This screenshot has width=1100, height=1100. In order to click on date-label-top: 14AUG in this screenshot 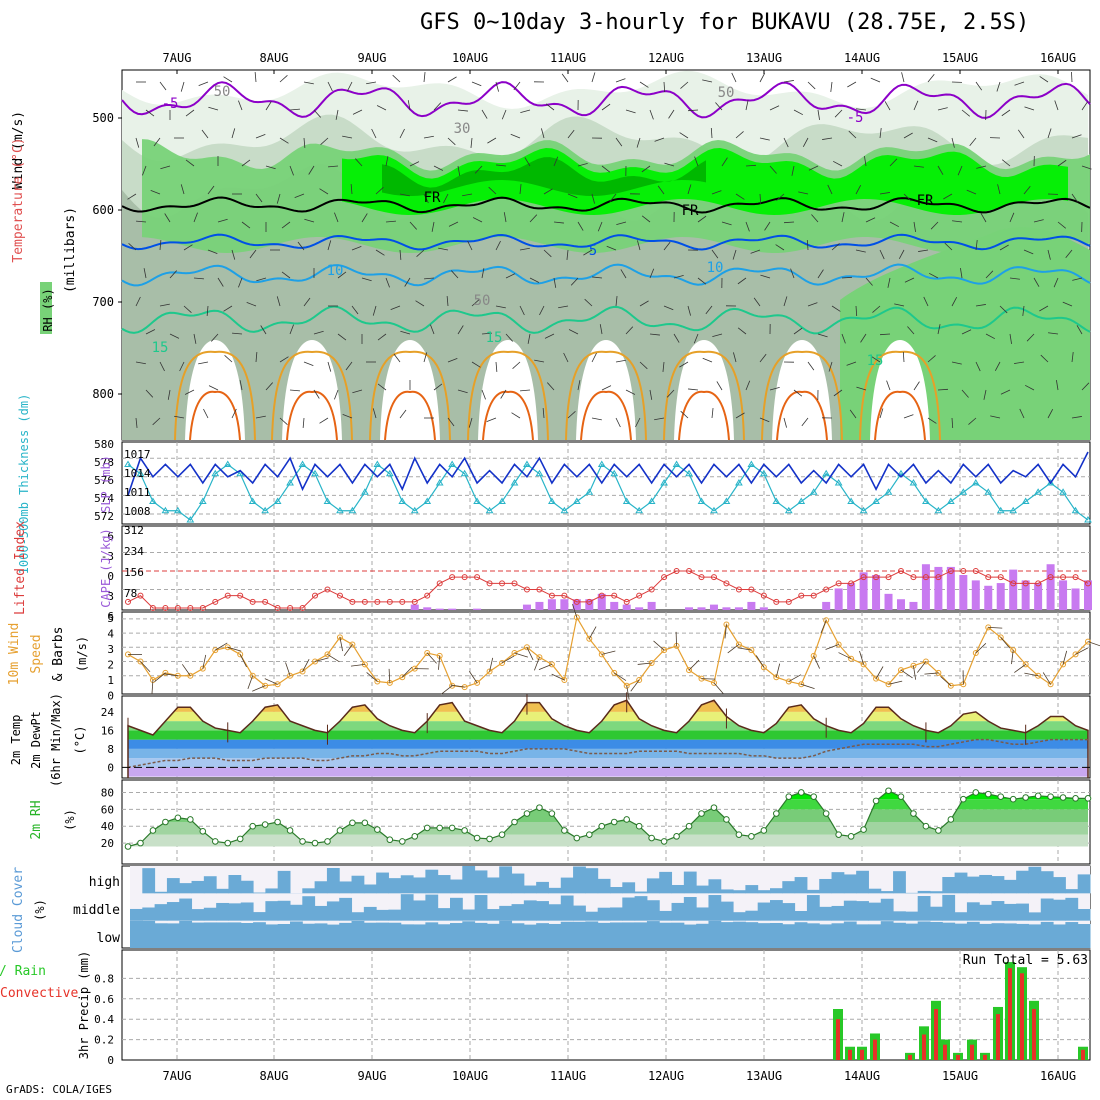, I will do `click(862, 58)`.